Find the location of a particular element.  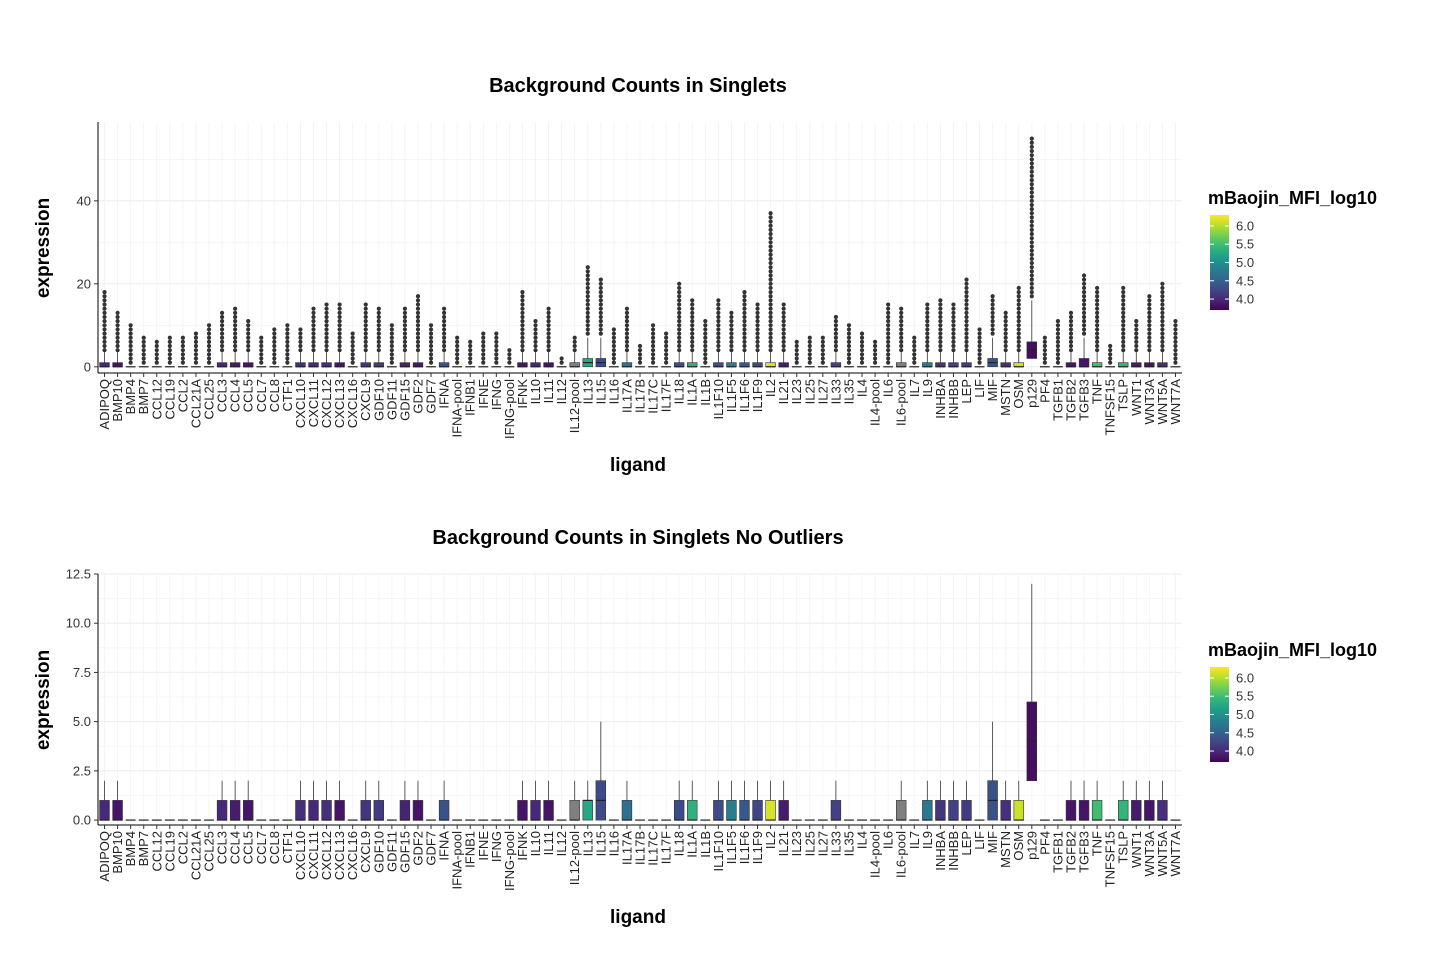

box-IL2 is located at coordinates (770, 289).